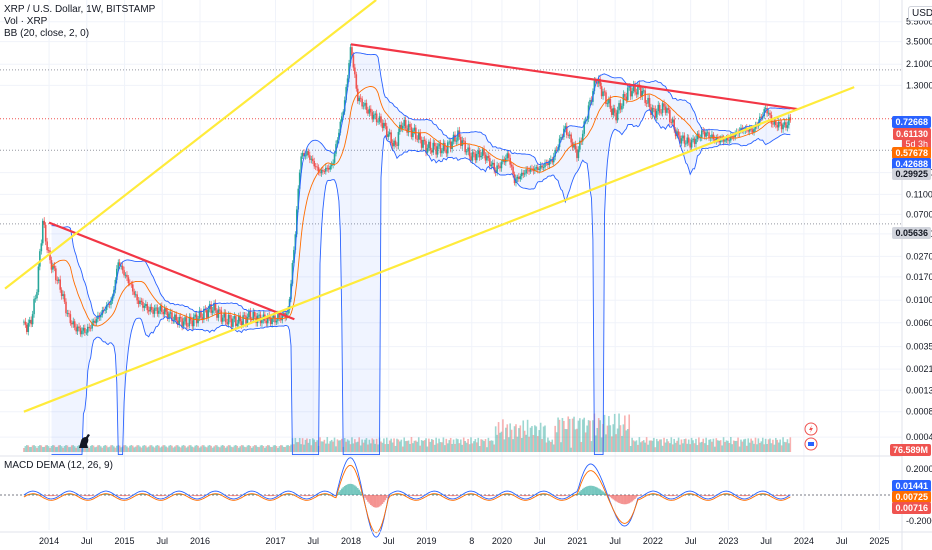 Image resolution: width=932 pixels, height=550 pixels. I want to click on currency-button: USD, so click(920, 13).